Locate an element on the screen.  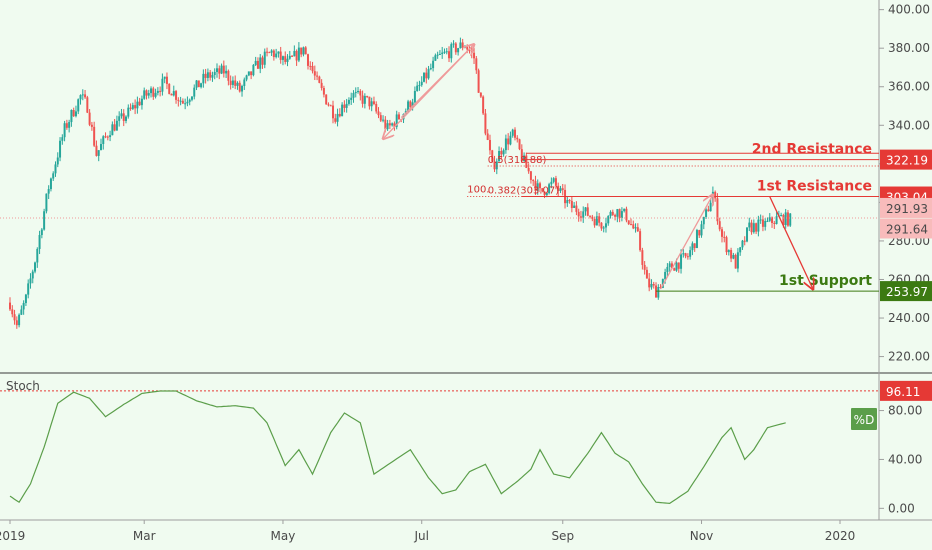
price-tag-text: 253.97 is located at coordinates (907, 292).